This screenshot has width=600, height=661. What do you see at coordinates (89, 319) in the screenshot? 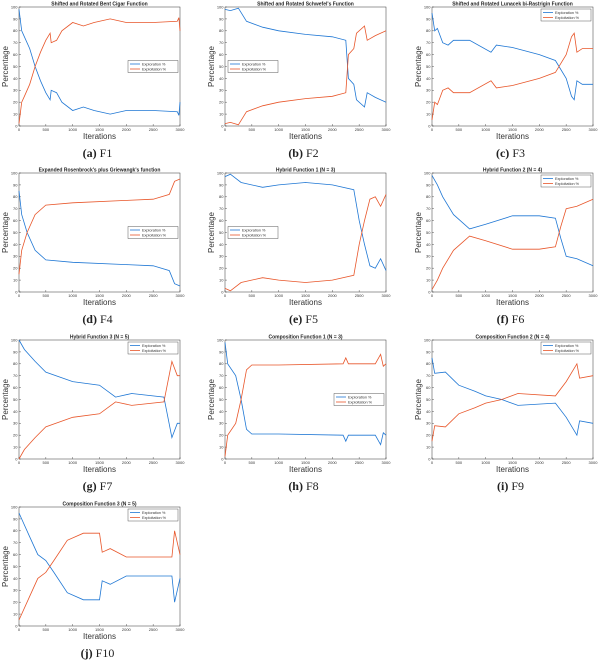
I see `caption-letter: (d)` at bounding box center [89, 319].